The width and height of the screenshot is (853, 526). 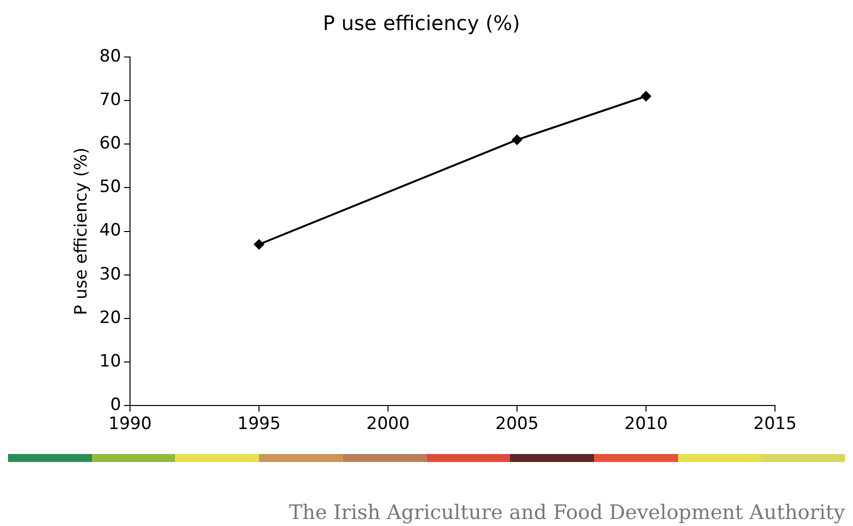 What do you see at coordinates (566, 512) in the screenshot?
I see `text: The Irish Agriculture and Food Development Authority` at bounding box center [566, 512].